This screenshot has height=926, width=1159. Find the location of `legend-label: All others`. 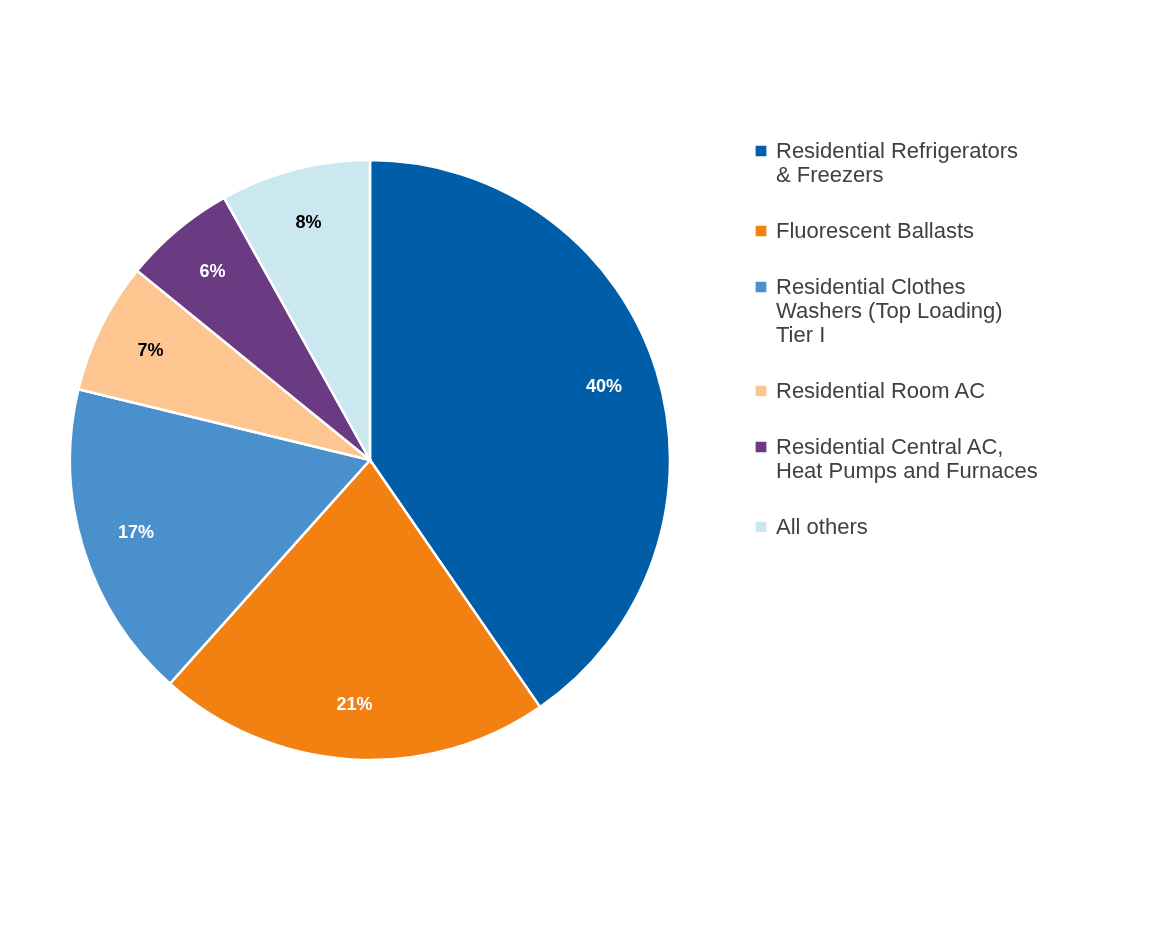

legend-label: All others is located at coordinates (822, 526).